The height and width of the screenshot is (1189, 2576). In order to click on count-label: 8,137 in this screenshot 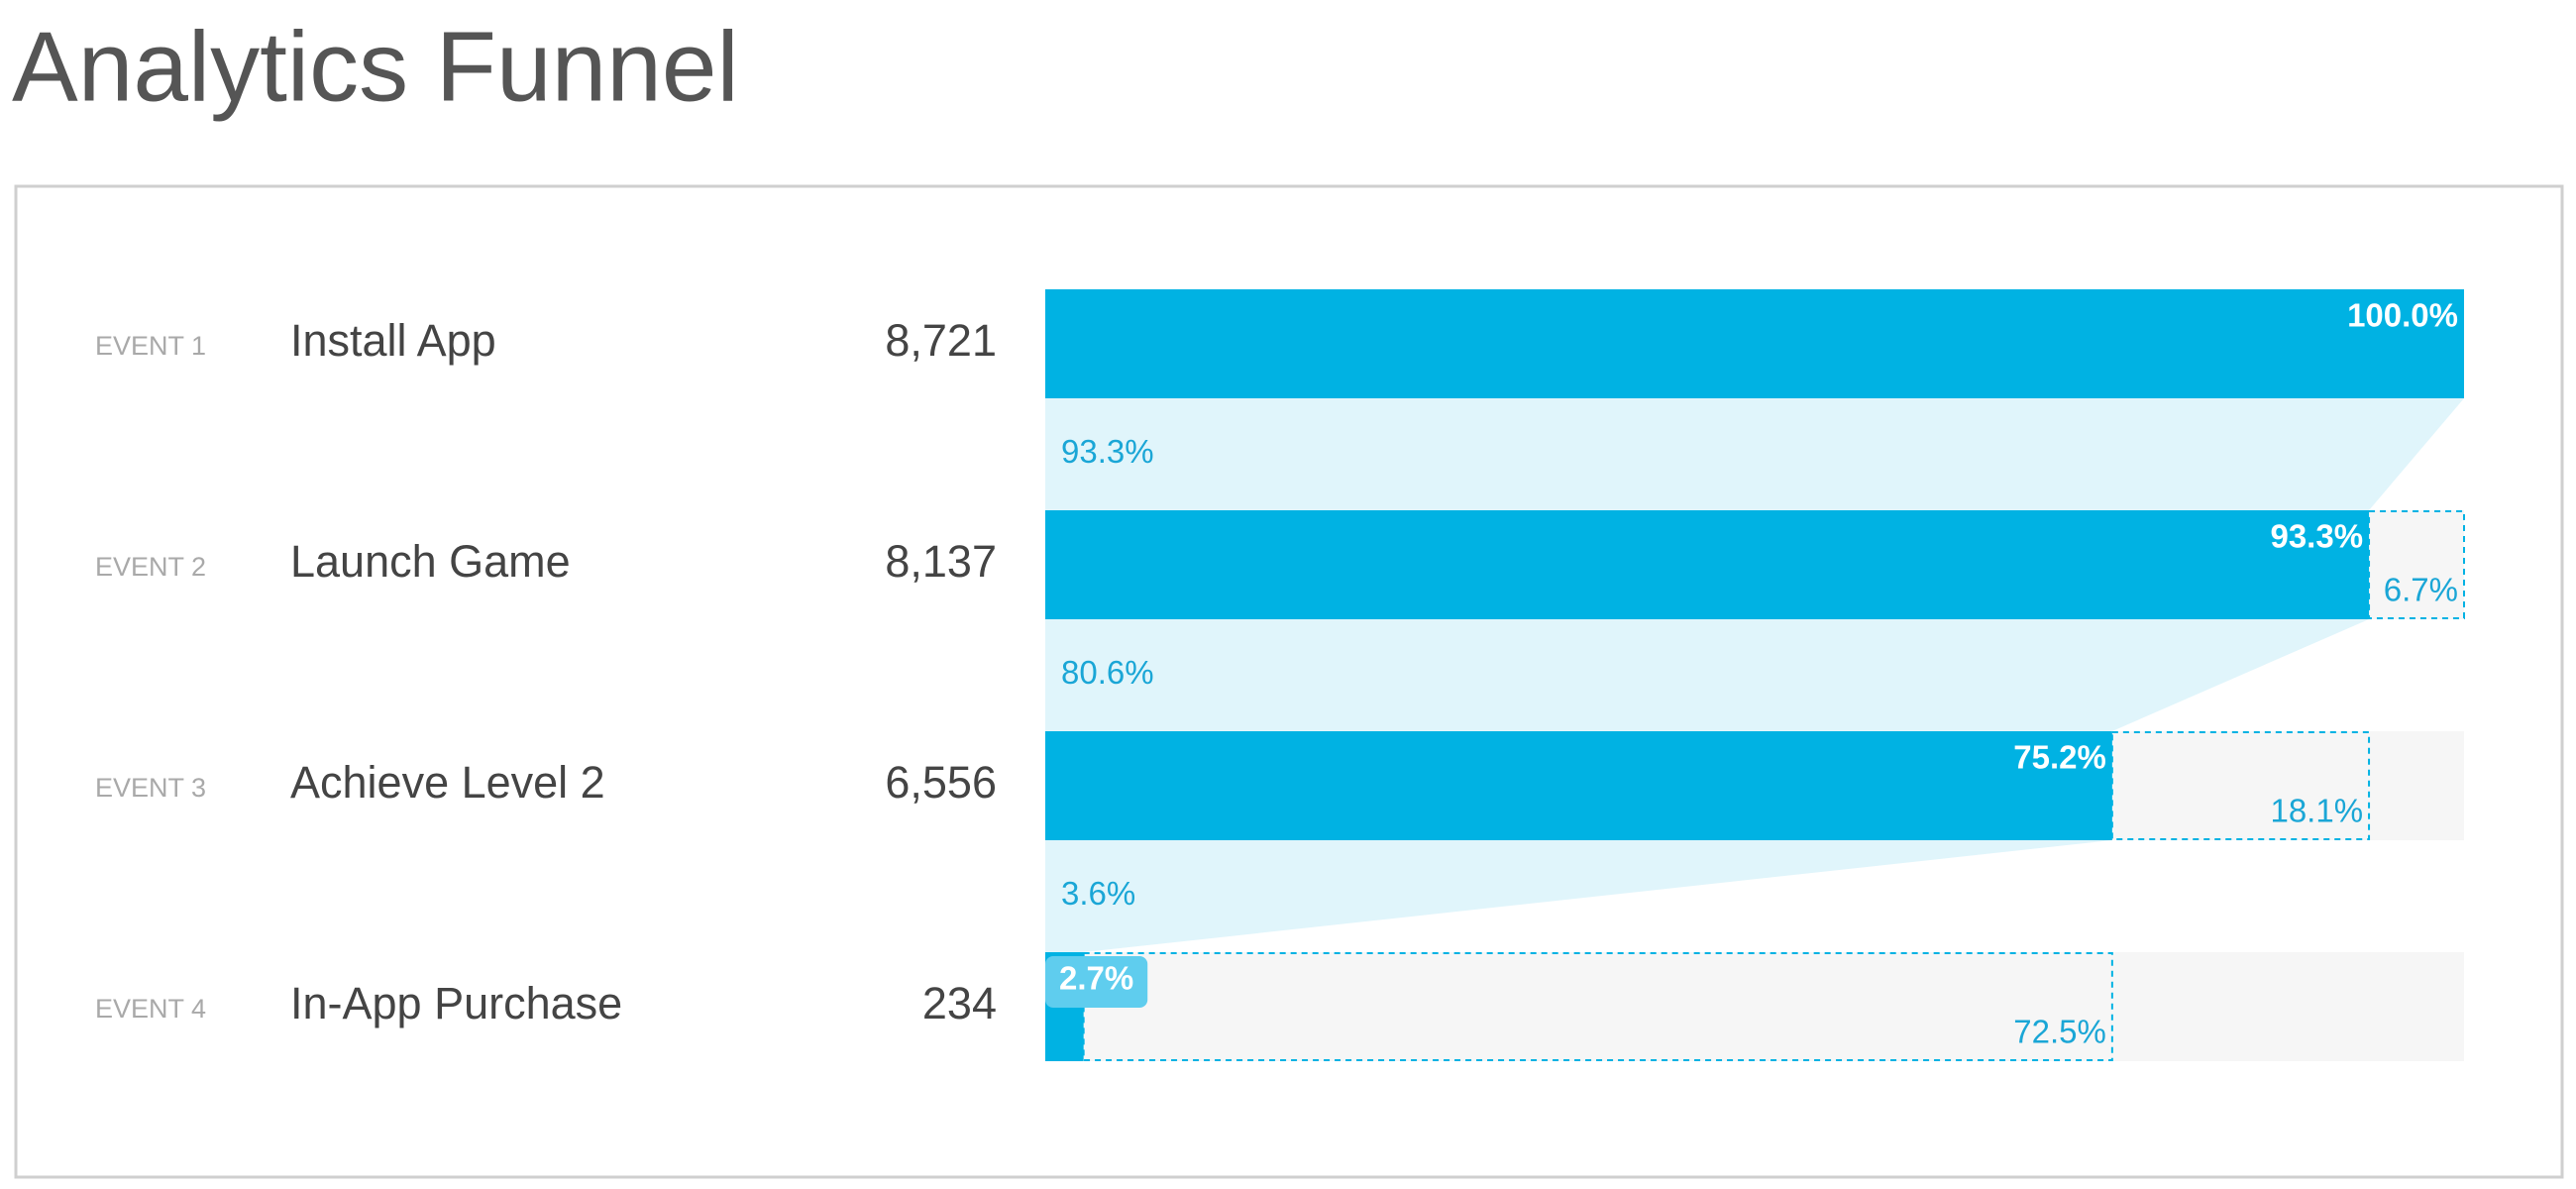, I will do `click(941, 562)`.